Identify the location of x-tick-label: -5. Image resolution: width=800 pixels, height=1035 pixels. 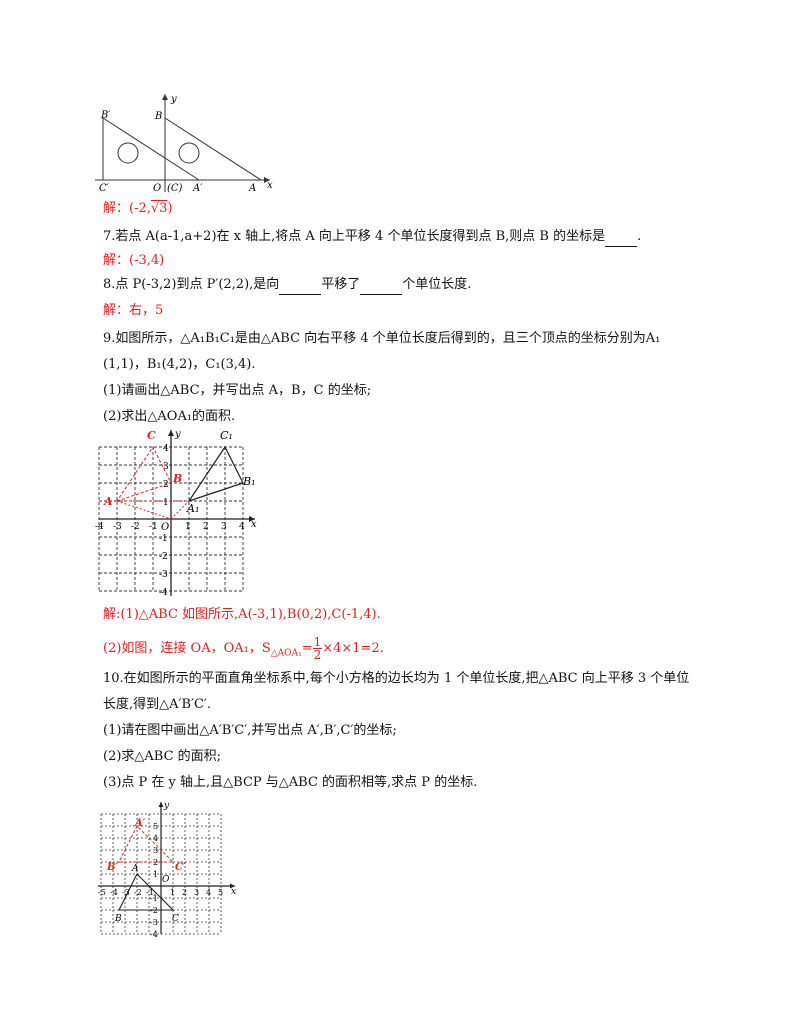
(102, 892).